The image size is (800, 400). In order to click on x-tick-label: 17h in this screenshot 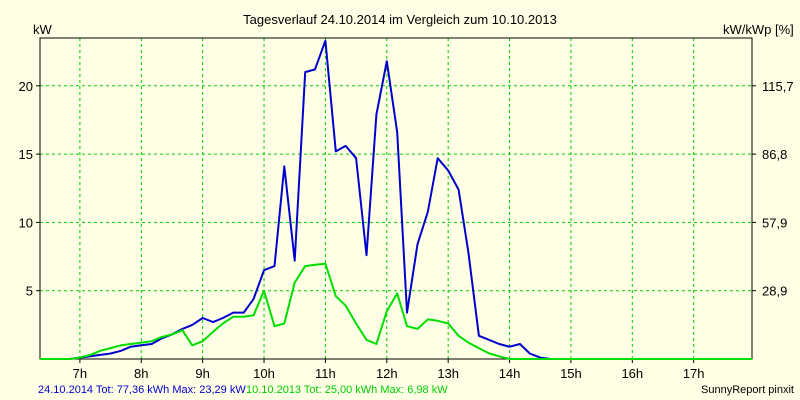, I will do `click(694, 373)`.